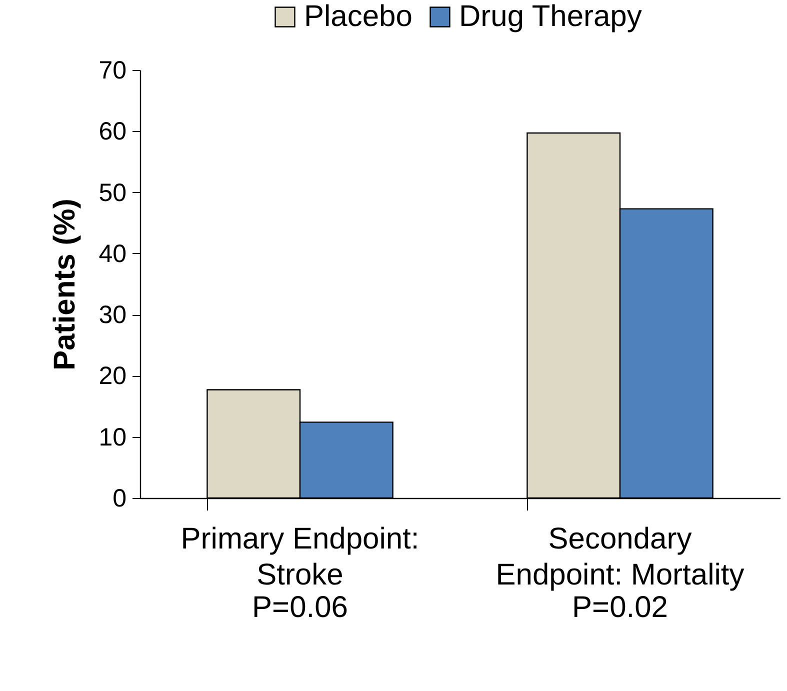 This screenshot has height=691, width=787. I want to click on x-tick-label: Primary Endpoint: Stroke, so click(300, 557).